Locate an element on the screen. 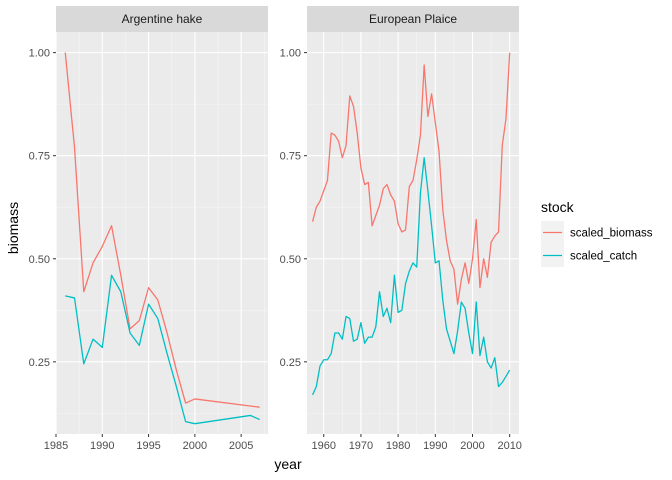  x-tick-label: 2010 is located at coordinates (509, 446).